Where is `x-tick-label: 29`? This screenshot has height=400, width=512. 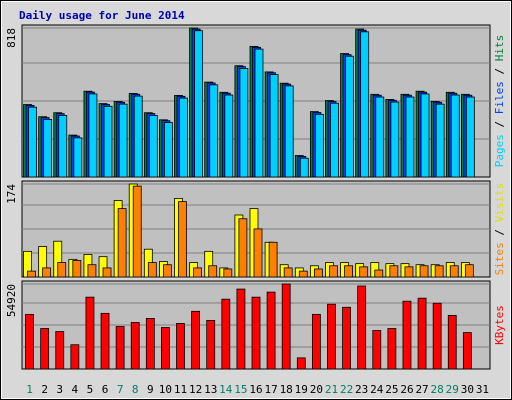 x-tick-label: 29 is located at coordinates (452, 389).